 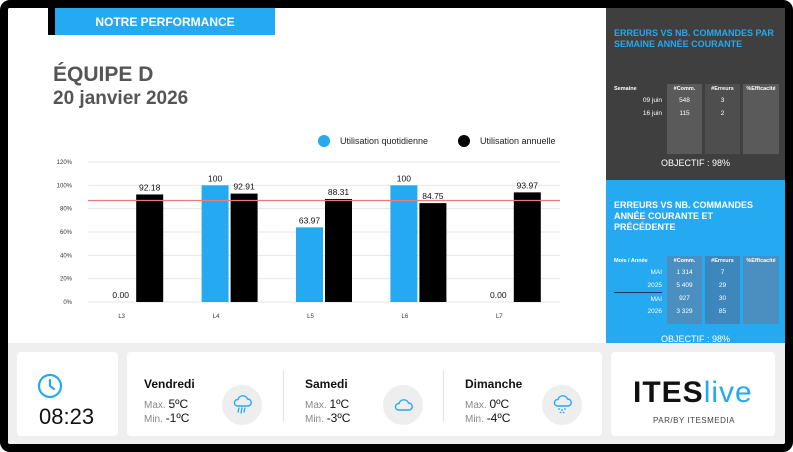 I want to click on bar-annual-l7, so click(x=527, y=247).